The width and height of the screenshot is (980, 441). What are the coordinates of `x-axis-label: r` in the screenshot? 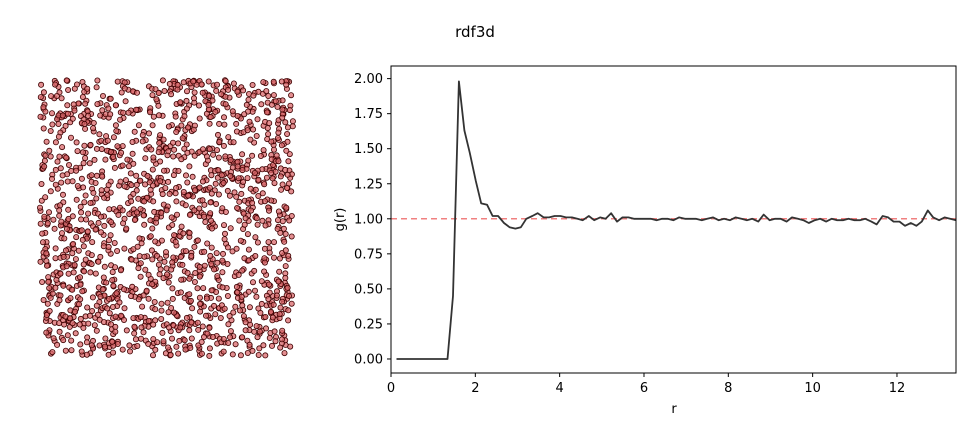 It's located at (674, 409).